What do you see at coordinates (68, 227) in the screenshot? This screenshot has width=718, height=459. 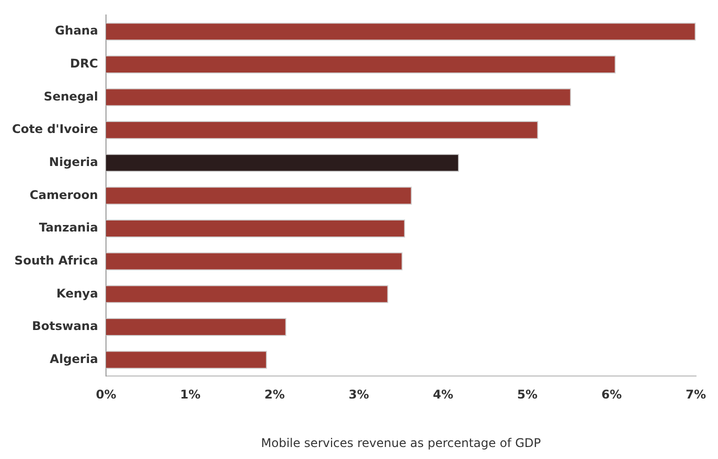 I see `y-tick-label: Tanzania` at bounding box center [68, 227].